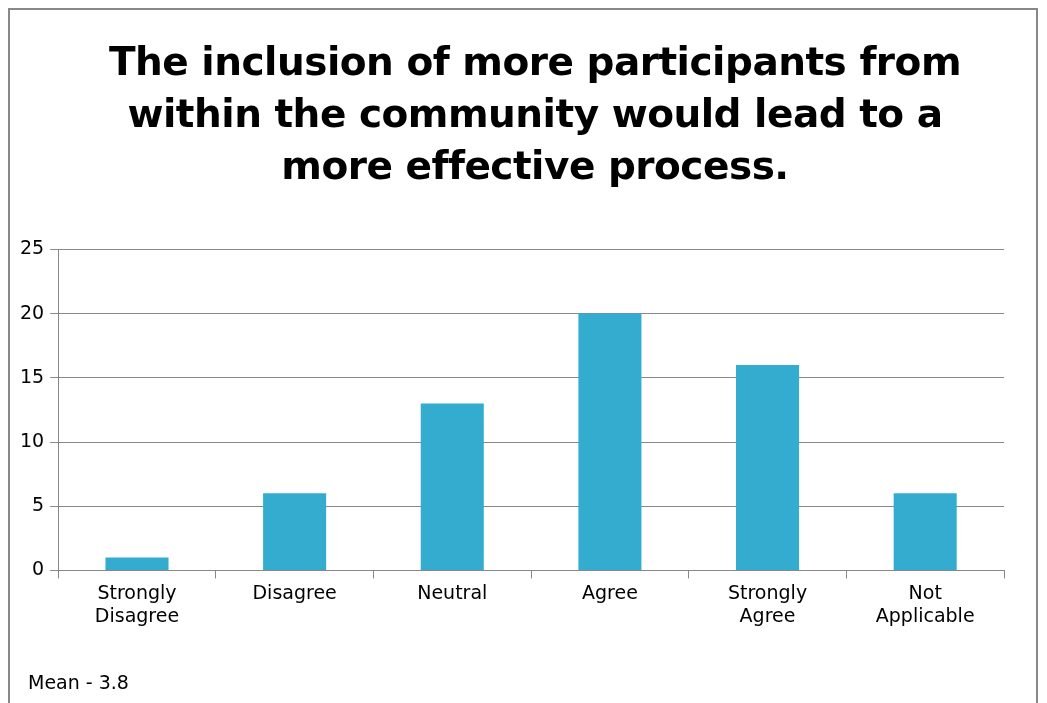 This screenshot has width=1047, height=703. What do you see at coordinates (925, 603) in the screenshot?
I see `x-tick-label: Not Applicable` at bounding box center [925, 603].